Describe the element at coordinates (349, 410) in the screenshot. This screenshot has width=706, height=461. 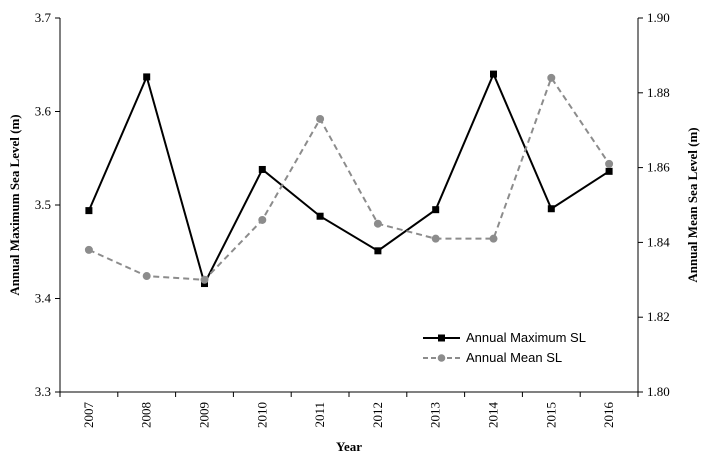
I see `x-axis-ticks: 2007 2008 2009 2010 2011 2012 2013 2014 2015 2016` at that location.